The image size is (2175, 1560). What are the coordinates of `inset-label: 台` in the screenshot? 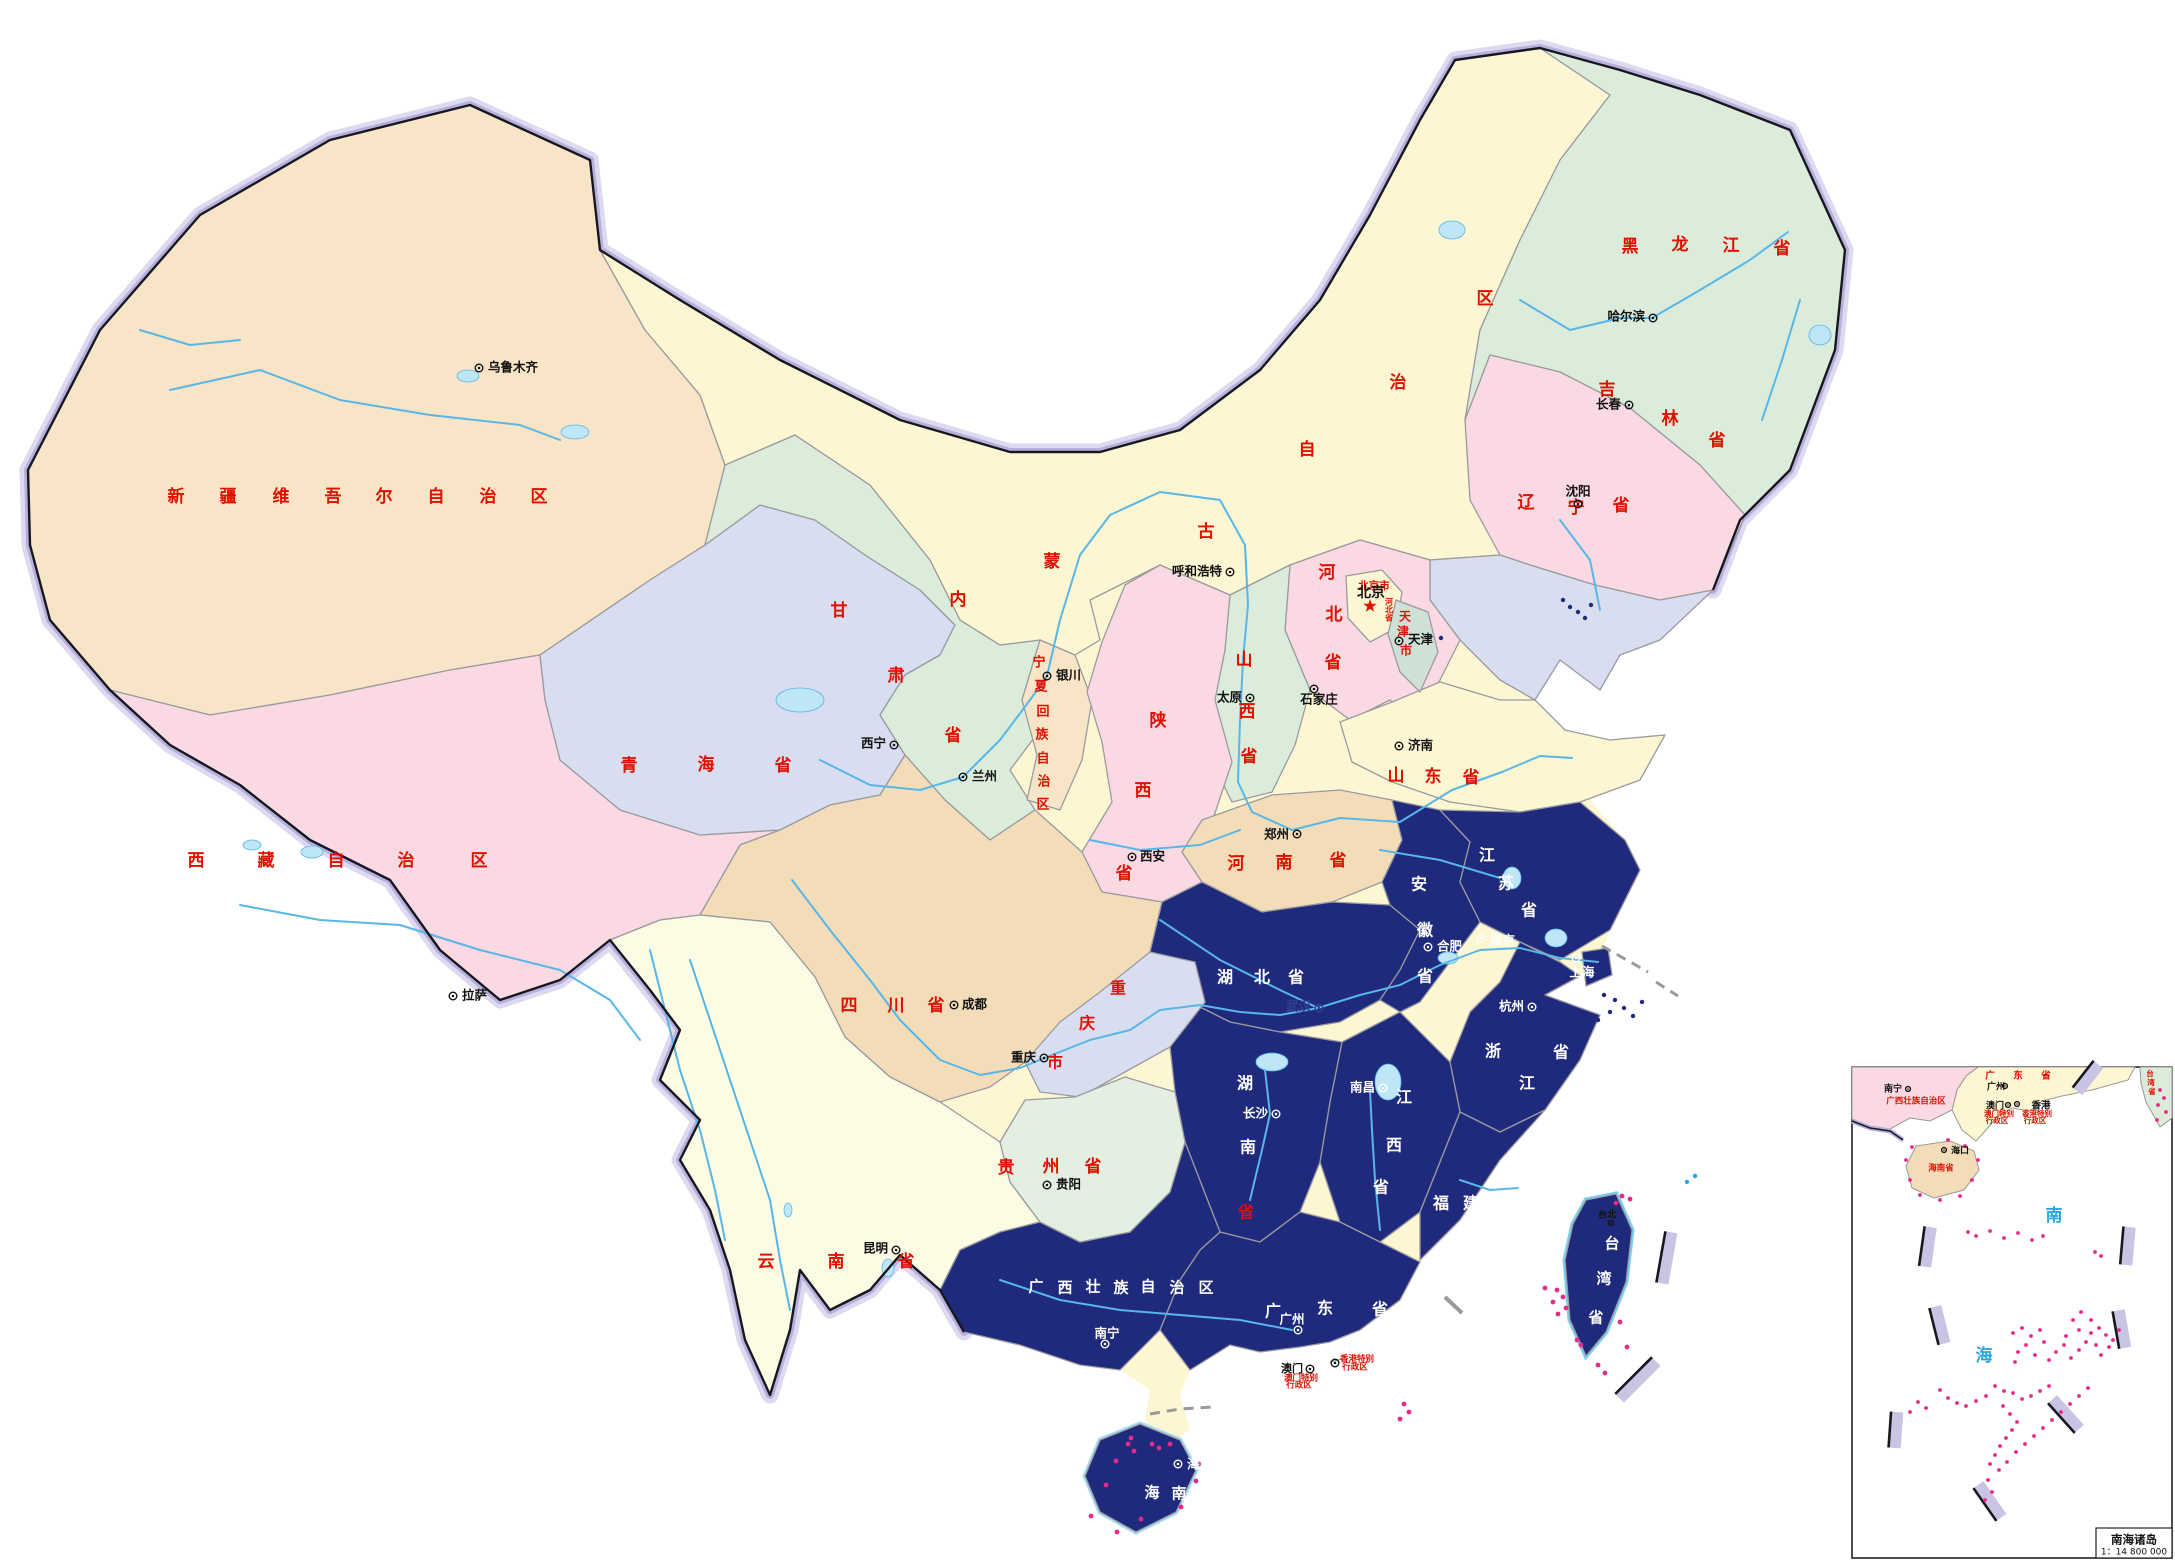 It's located at (2150, 1073).